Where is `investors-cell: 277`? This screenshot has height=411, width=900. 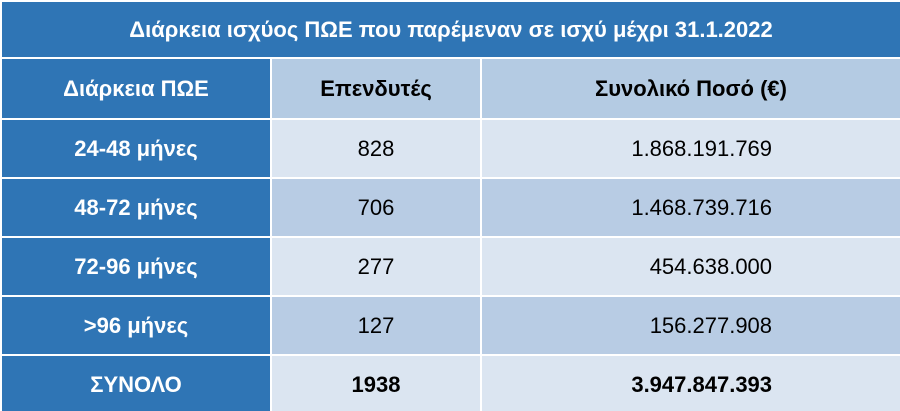 investors-cell: 277 is located at coordinates (376, 266).